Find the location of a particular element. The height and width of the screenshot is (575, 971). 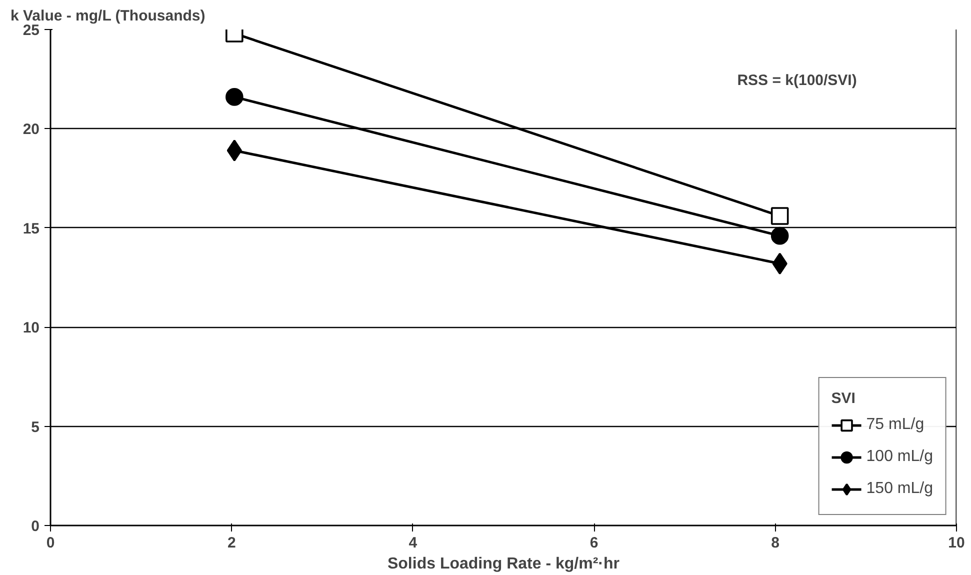

legend-label: 150 mL/g is located at coordinates (899, 489).